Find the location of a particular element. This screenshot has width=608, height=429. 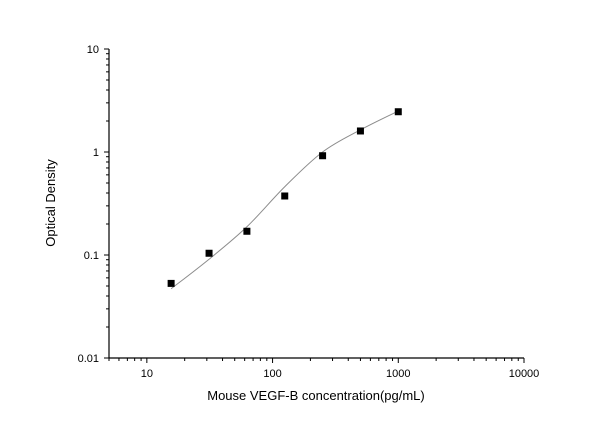

x-tick-label: 100 is located at coordinates (272, 374).